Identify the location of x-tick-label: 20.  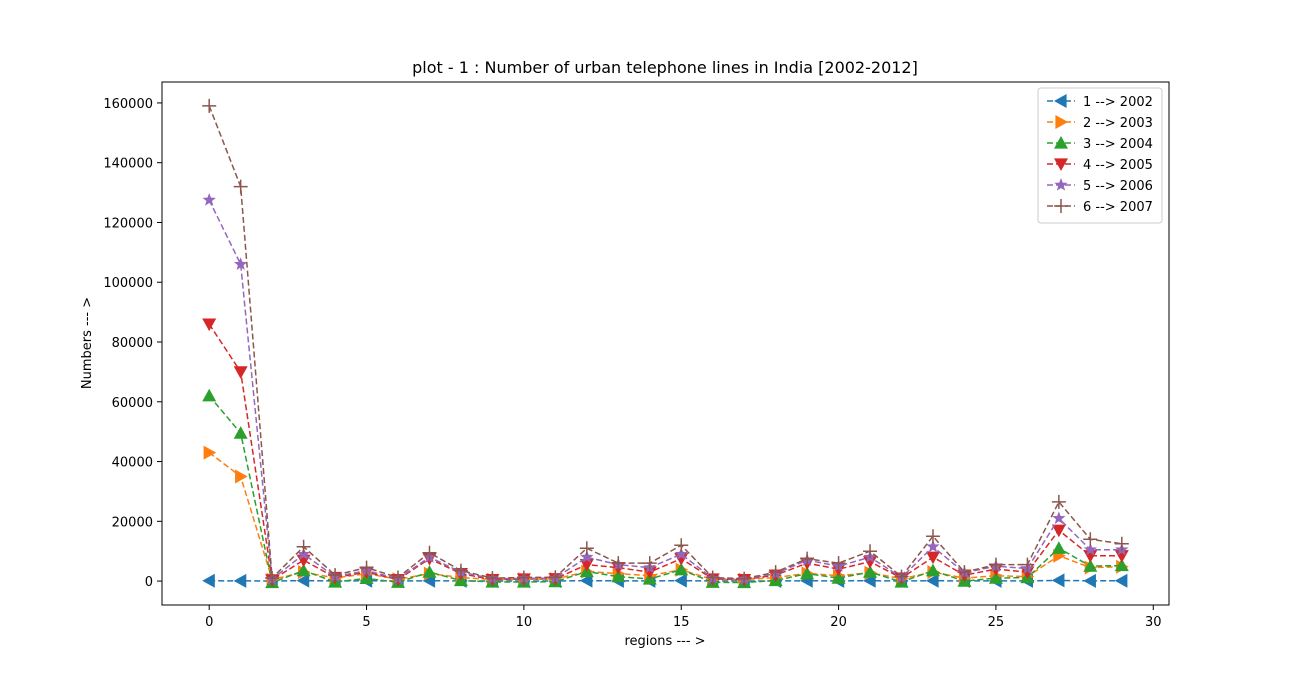
(838, 622).